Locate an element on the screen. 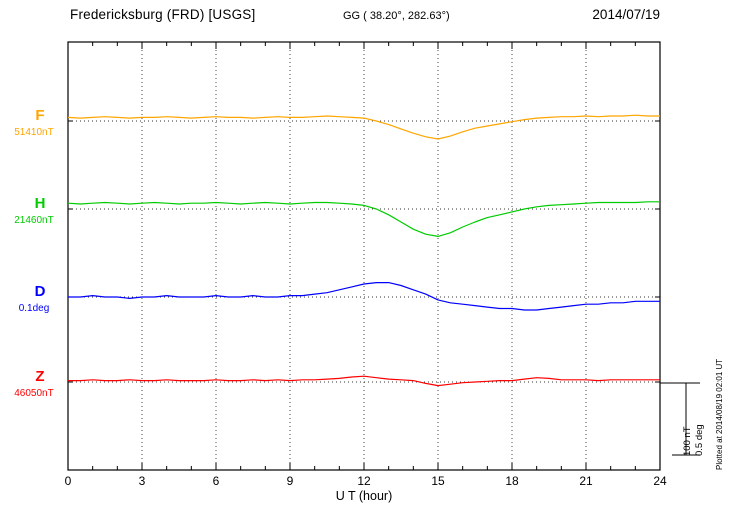  channel-letter-D: D is located at coordinates (40, 291).